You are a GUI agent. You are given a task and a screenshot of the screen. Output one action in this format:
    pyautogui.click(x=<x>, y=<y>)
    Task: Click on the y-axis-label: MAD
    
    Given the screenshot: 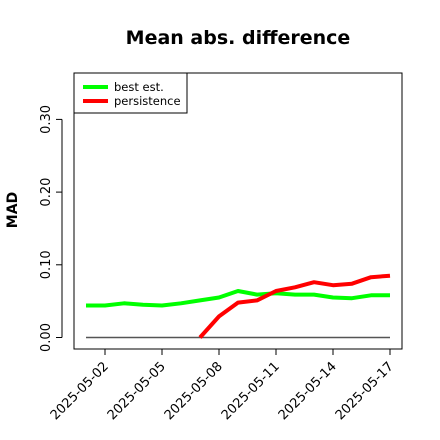 What is the action you would take?
    pyautogui.click(x=13, y=210)
    